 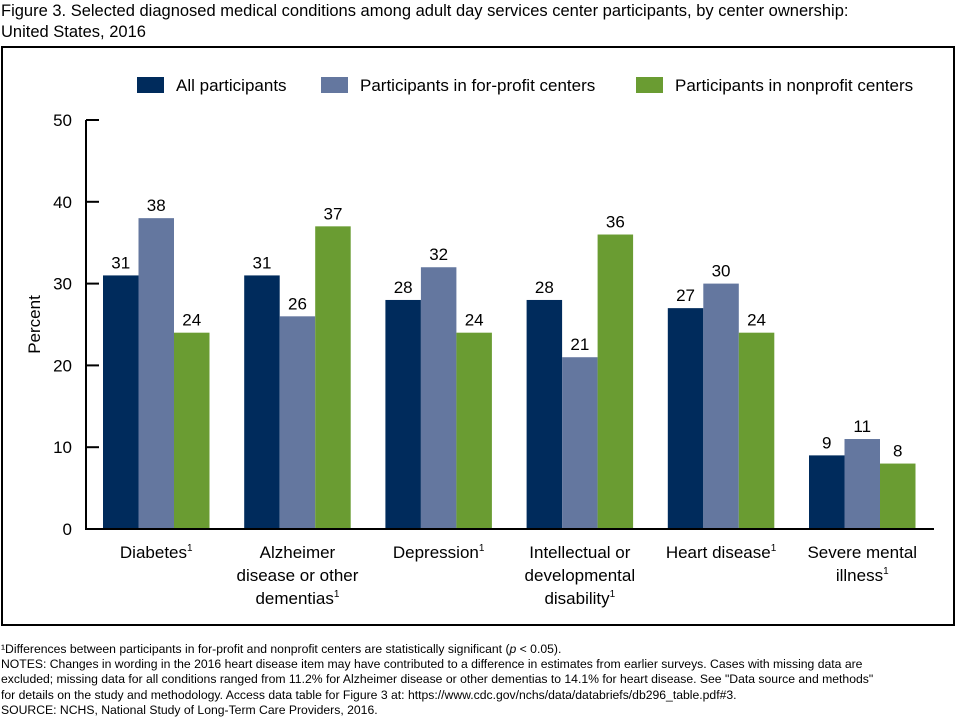 I want to click on legend-item: Participants in for-profit centers, so click(x=458, y=85).